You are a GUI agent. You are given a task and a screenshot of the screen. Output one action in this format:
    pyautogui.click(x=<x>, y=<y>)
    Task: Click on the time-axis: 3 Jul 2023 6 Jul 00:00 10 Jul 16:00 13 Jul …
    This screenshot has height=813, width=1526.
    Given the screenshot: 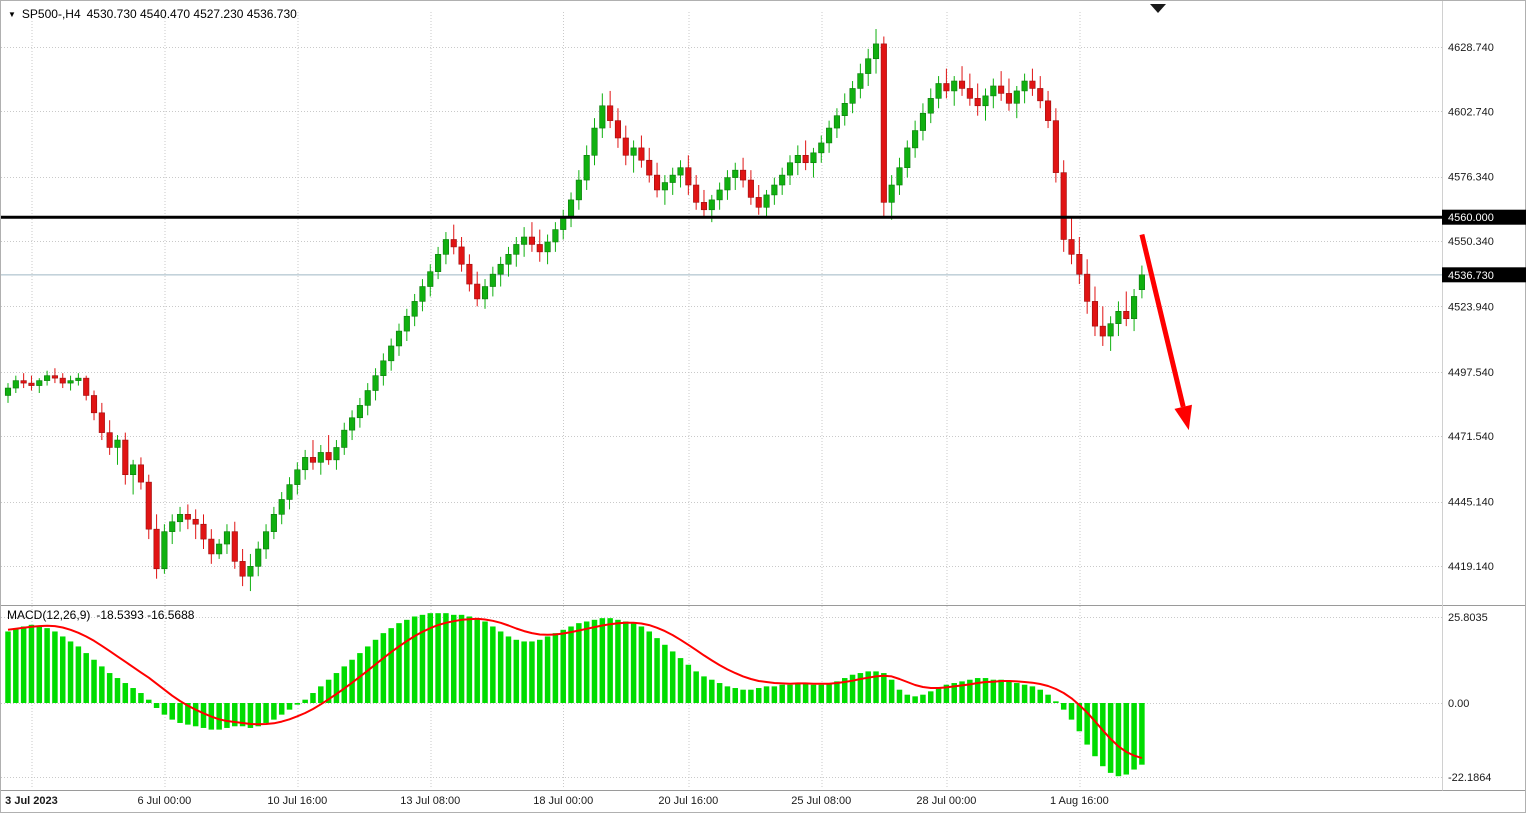 What is the action you would take?
    pyautogui.click(x=557, y=801)
    